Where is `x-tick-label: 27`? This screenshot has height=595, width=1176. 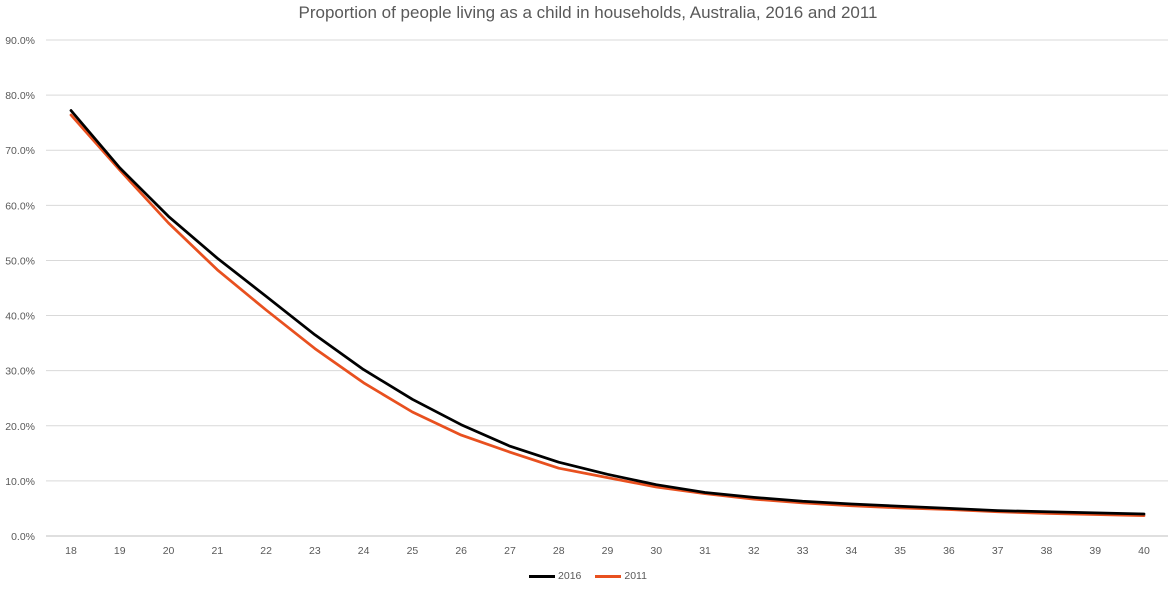
x-tick-label: 27 is located at coordinates (510, 551).